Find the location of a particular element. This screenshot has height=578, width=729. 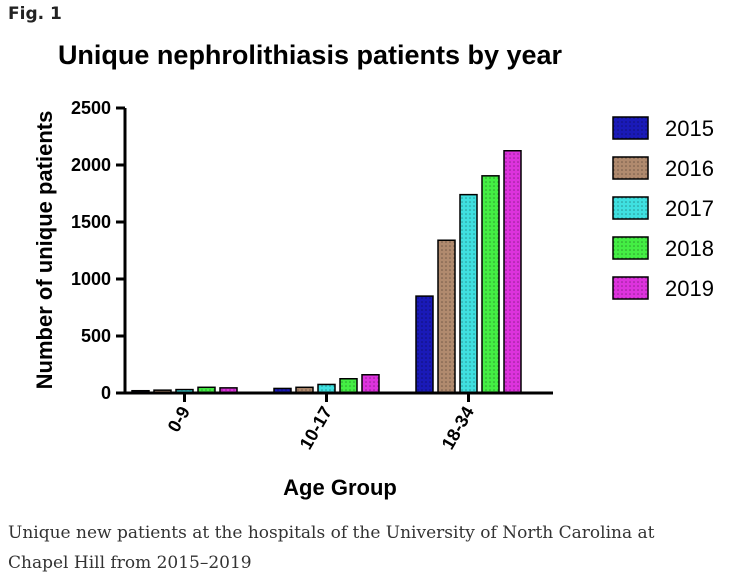

x-tick-label: 10-17 is located at coordinates (316, 428).